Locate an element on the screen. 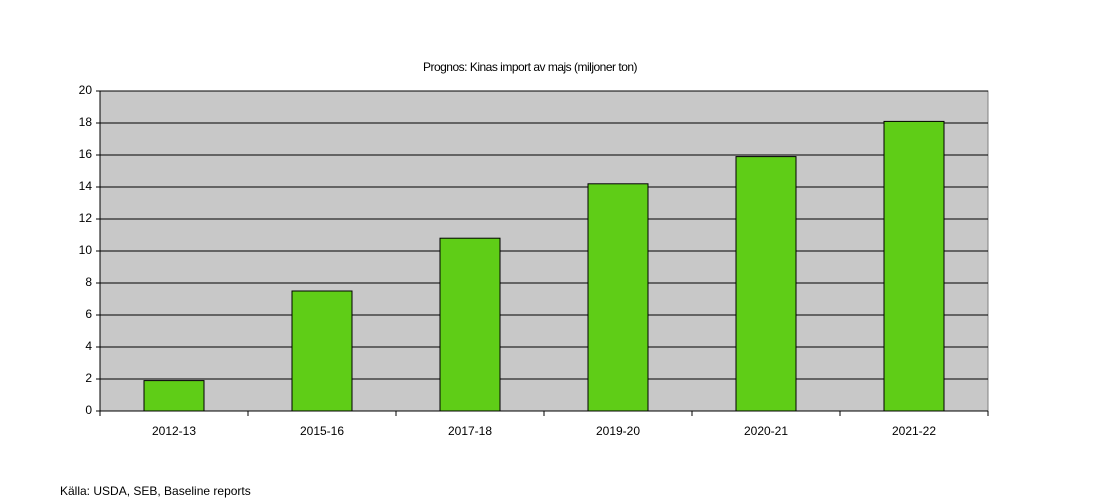  x-tick-label: 2021-22 is located at coordinates (914, 431).